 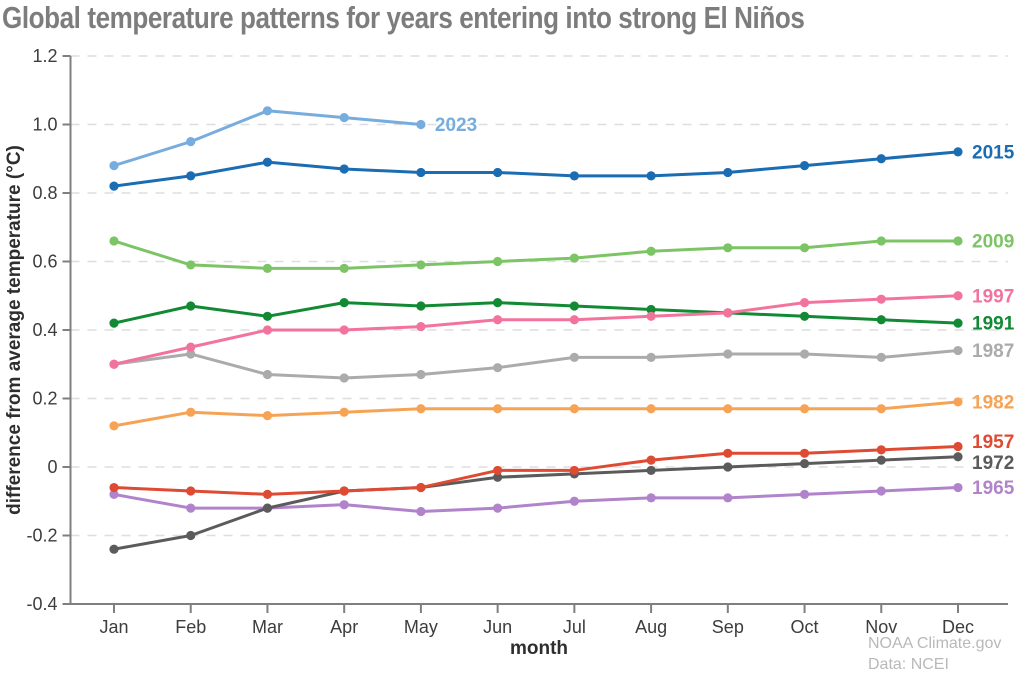 What do you see at coordinates (934, 654) in the screenshot?
I see `attribution: NOAA Climate.gov Data: NCEI` at bounding box center [934, 654].